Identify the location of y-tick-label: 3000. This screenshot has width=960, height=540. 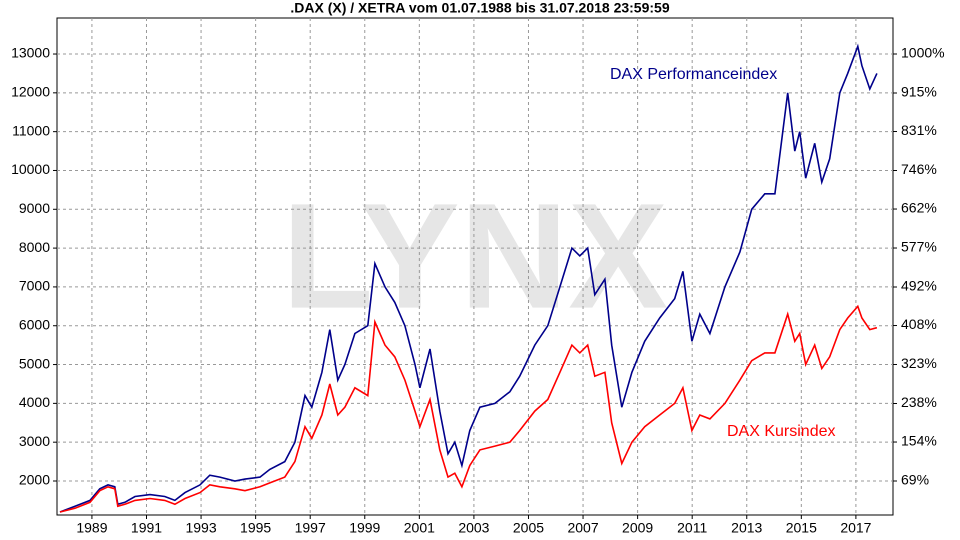
(34, 441).